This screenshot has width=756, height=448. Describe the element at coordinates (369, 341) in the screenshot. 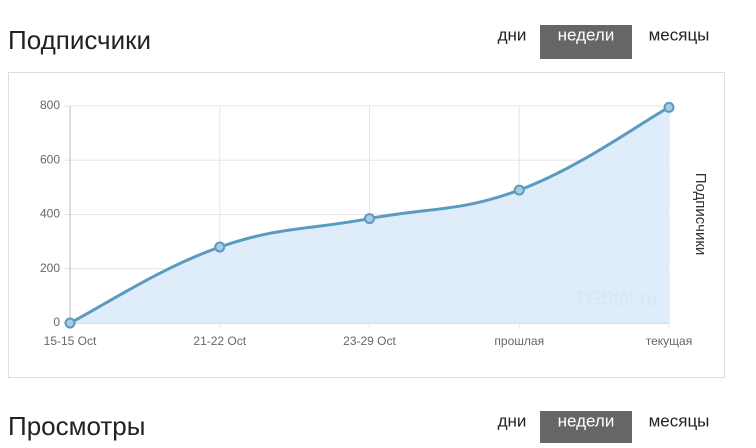

I see `x-tick-label: 23-29 Oct` at that location.